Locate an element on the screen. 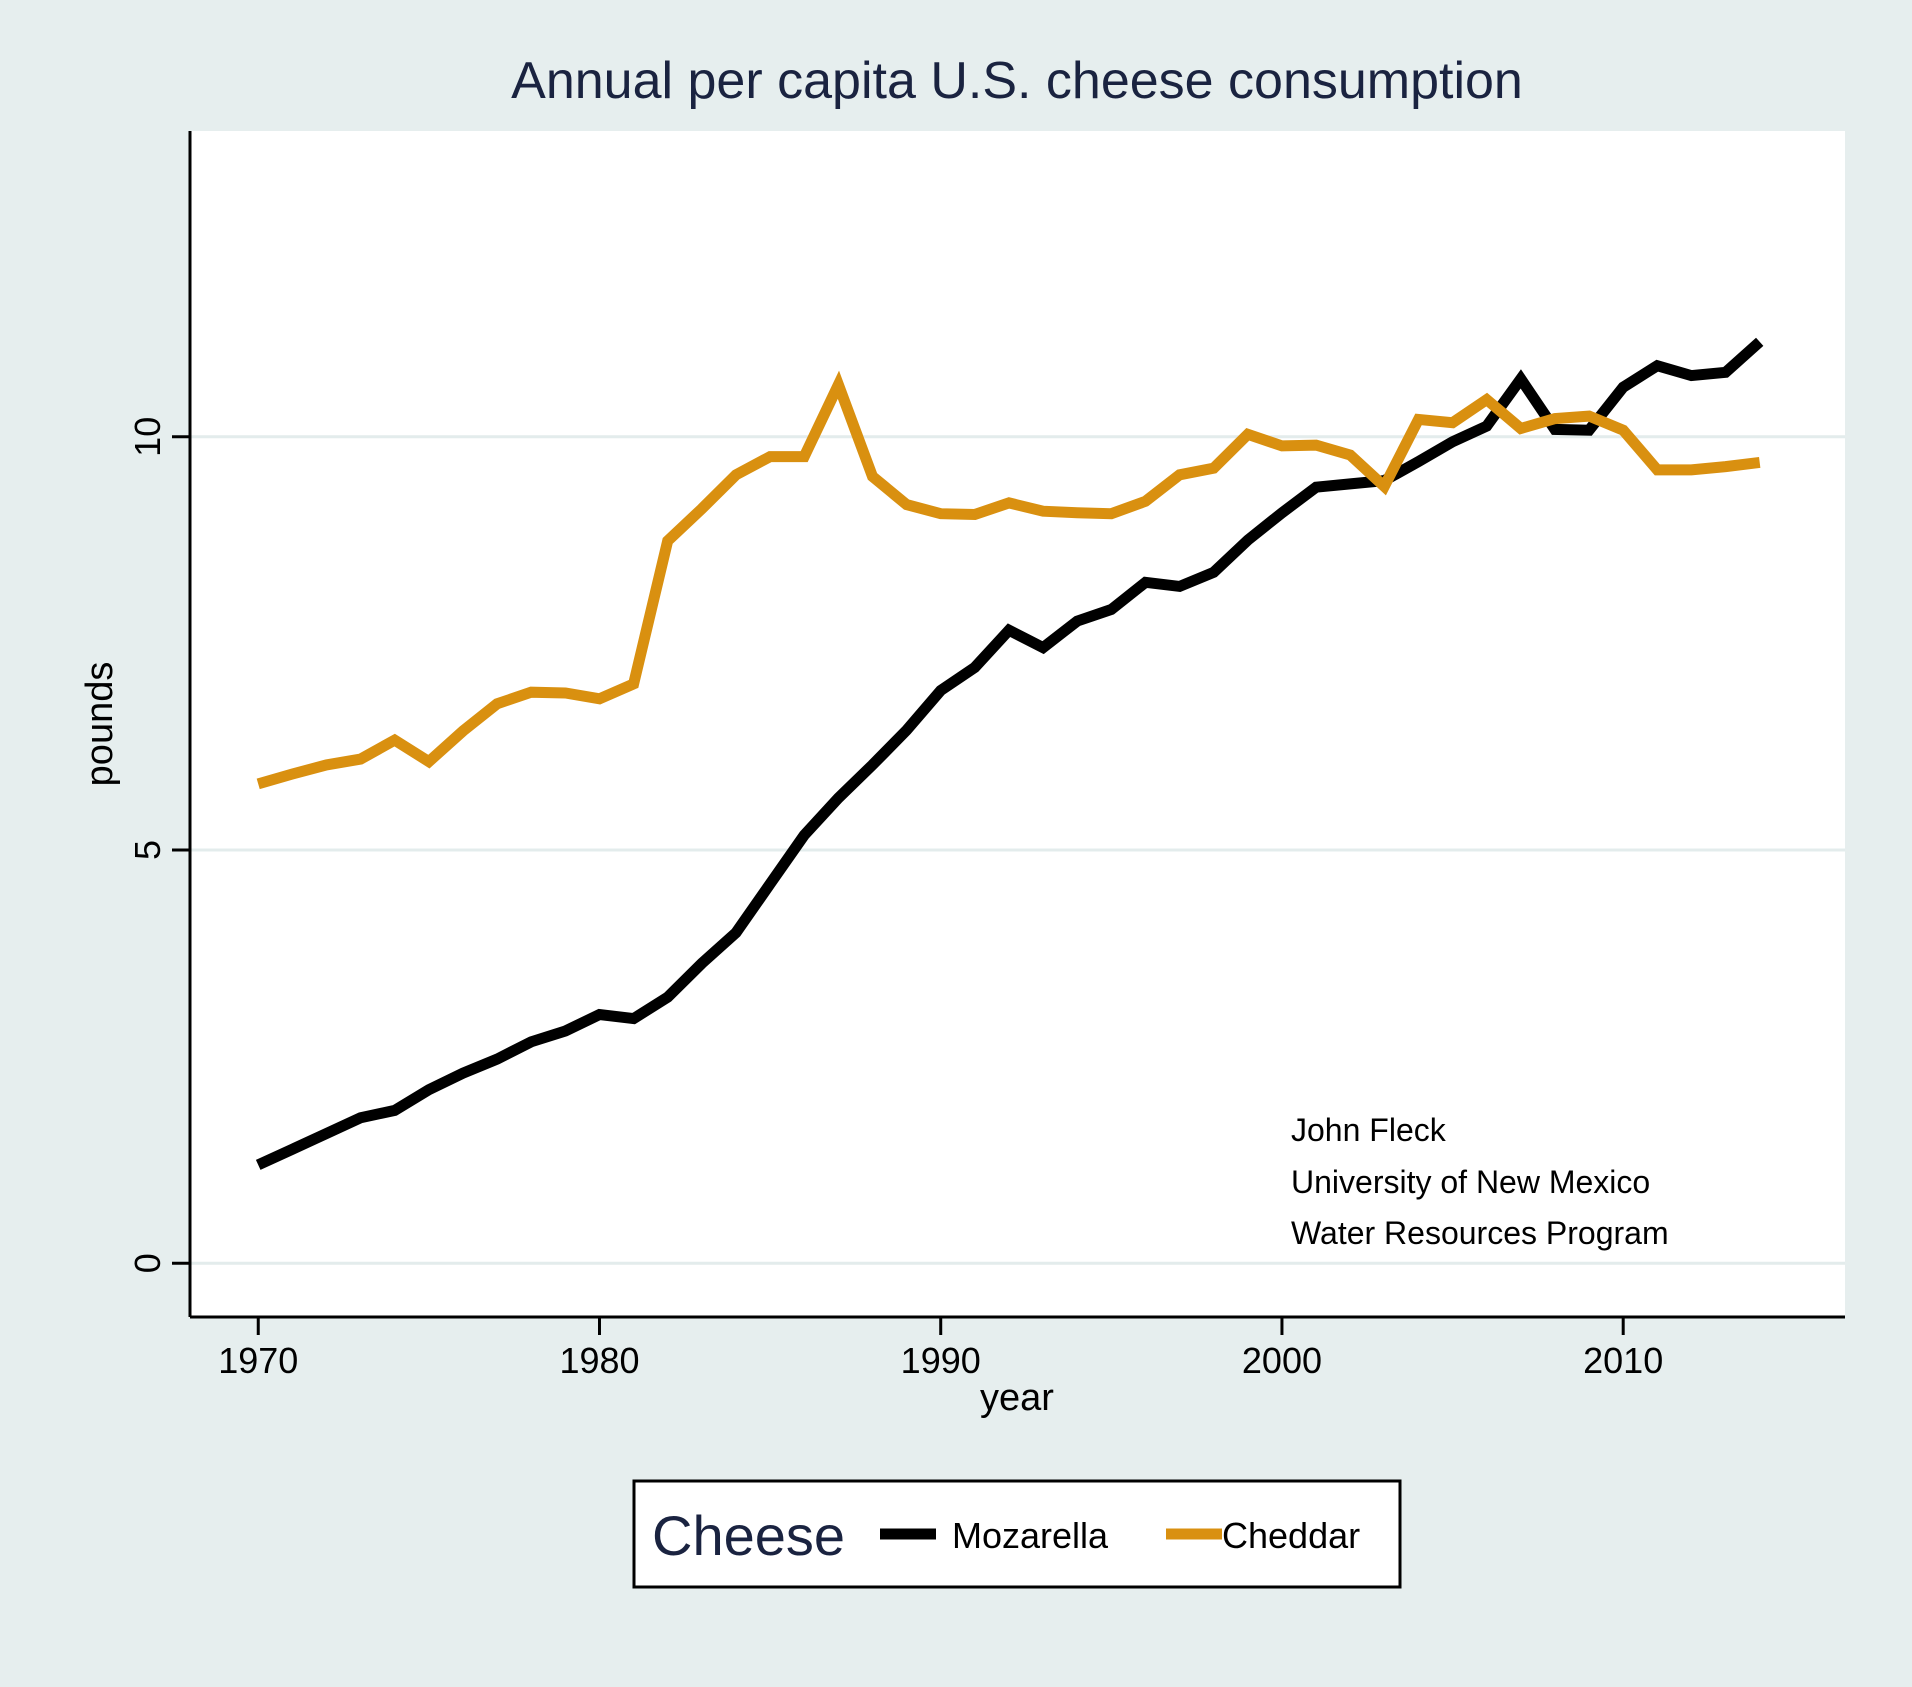  x-tick-label: 2010 is located at coordinates (1623, 1360).